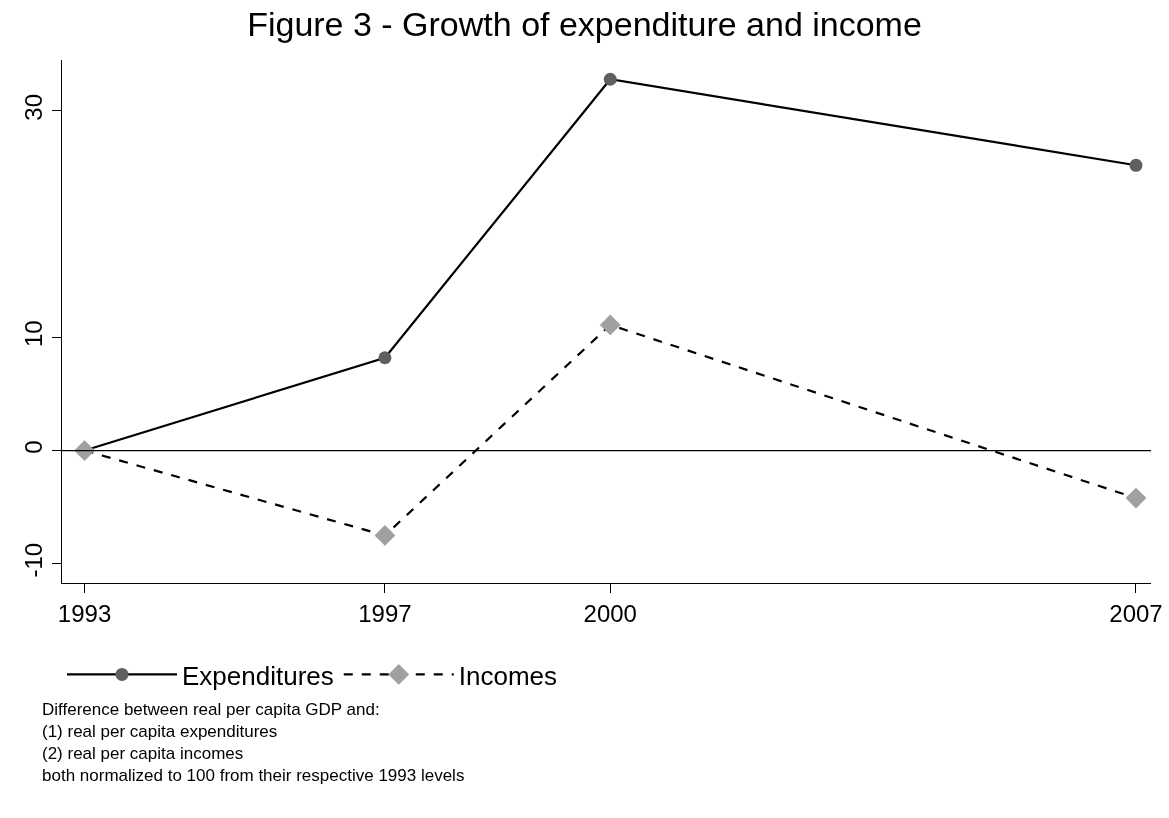 This screenshot has width=1169, height=818. Describe the element at coordinates (584, 24) in the screenshot. I see `chart-title: Figure 3 - Growth of expenditure and income` at that location.